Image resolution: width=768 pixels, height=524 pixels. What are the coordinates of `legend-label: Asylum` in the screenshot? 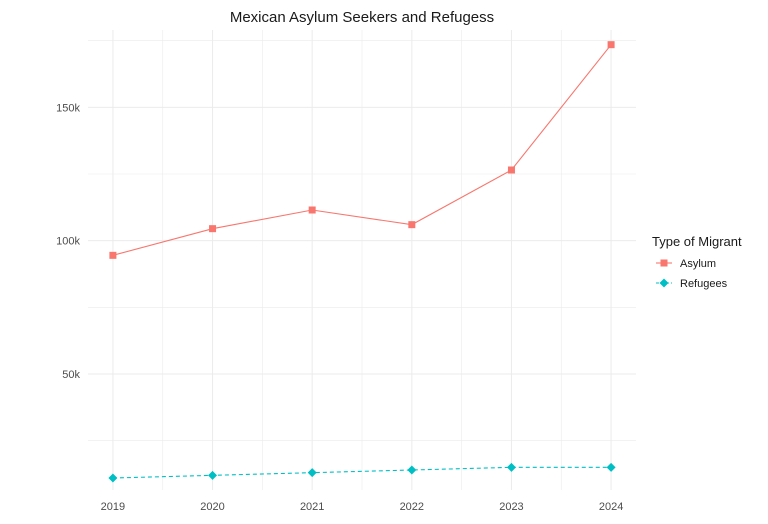 It's located at (698, 264).